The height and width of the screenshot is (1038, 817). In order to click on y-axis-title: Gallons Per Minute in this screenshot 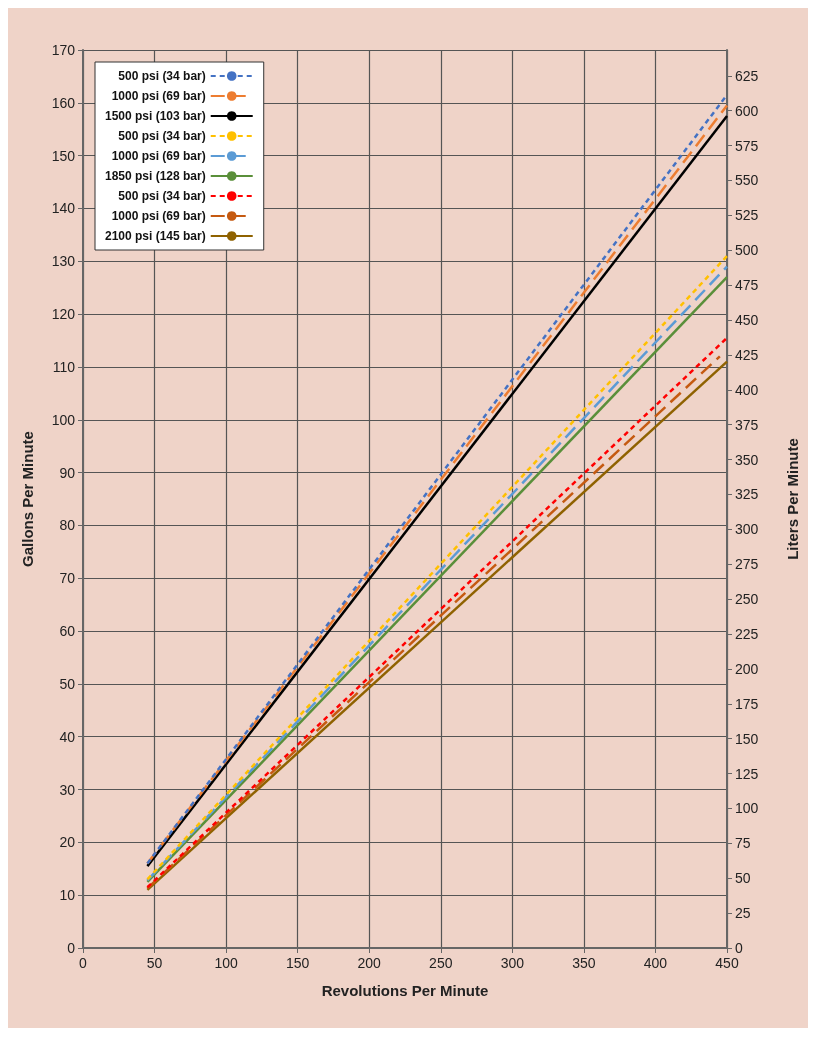, I will do `click(27, 499)`.